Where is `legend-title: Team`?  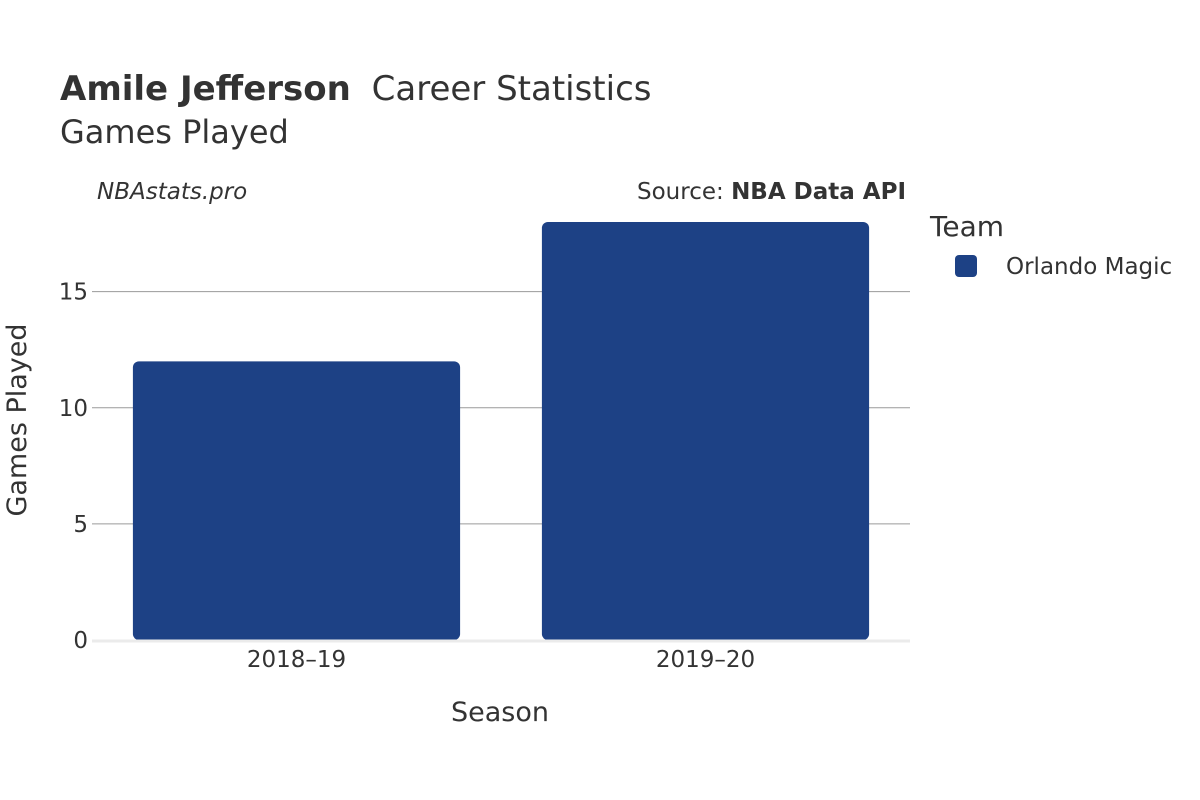 legend-title: Team is located at coordinates (966, 226).